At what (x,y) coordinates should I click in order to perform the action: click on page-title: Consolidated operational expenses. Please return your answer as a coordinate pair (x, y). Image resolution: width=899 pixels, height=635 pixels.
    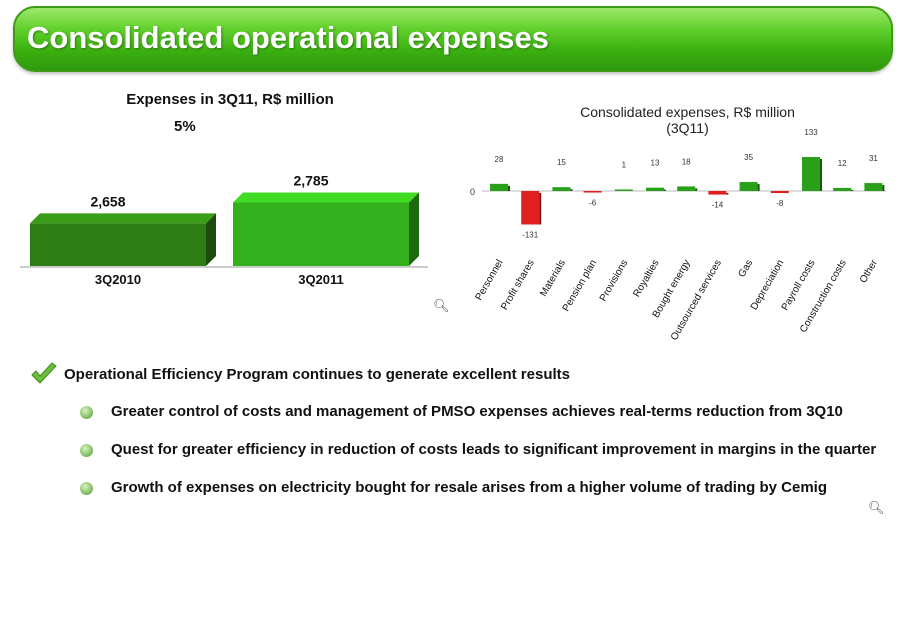
    Looking at the image, I should click on (288, 37).